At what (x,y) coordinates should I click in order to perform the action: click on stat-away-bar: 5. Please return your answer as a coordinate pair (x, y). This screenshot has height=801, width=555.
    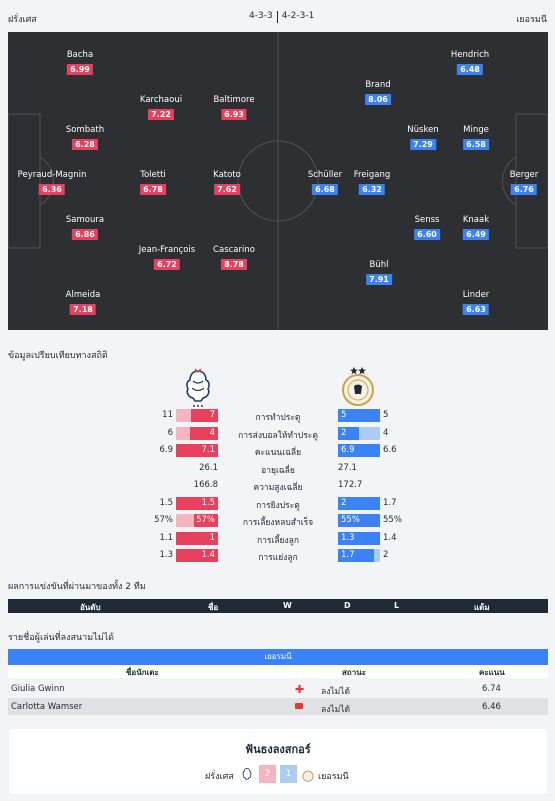
    Looking at the image, I should click on (359, 415).